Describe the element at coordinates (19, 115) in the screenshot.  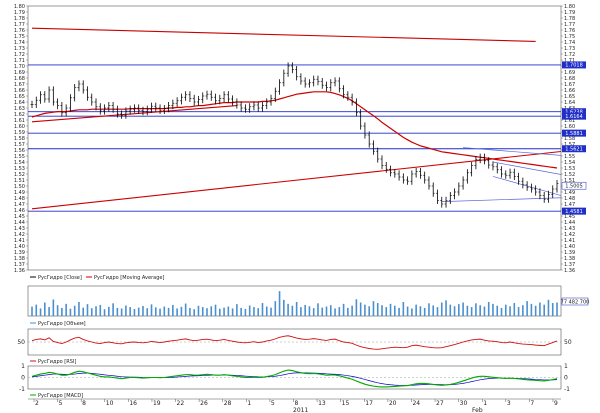
I see `y-tick-label-left: 1.62` at that location.